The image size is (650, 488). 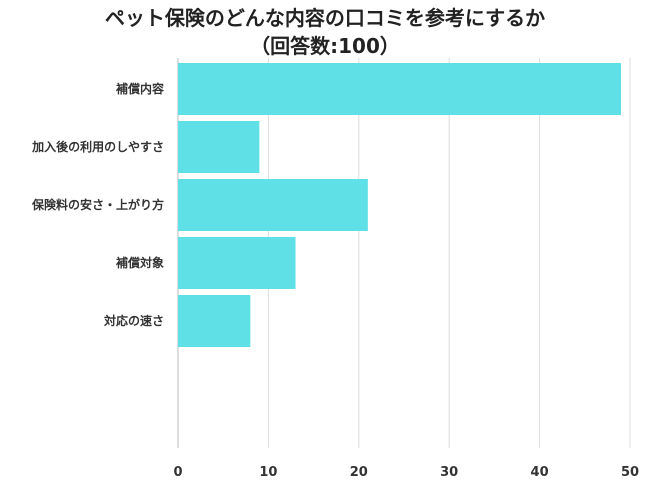 What do you see at coordinates (325, 46) in the screenshot?
I see `chart-subtitle: （回答数:100）` at bounding box center [325, 46].